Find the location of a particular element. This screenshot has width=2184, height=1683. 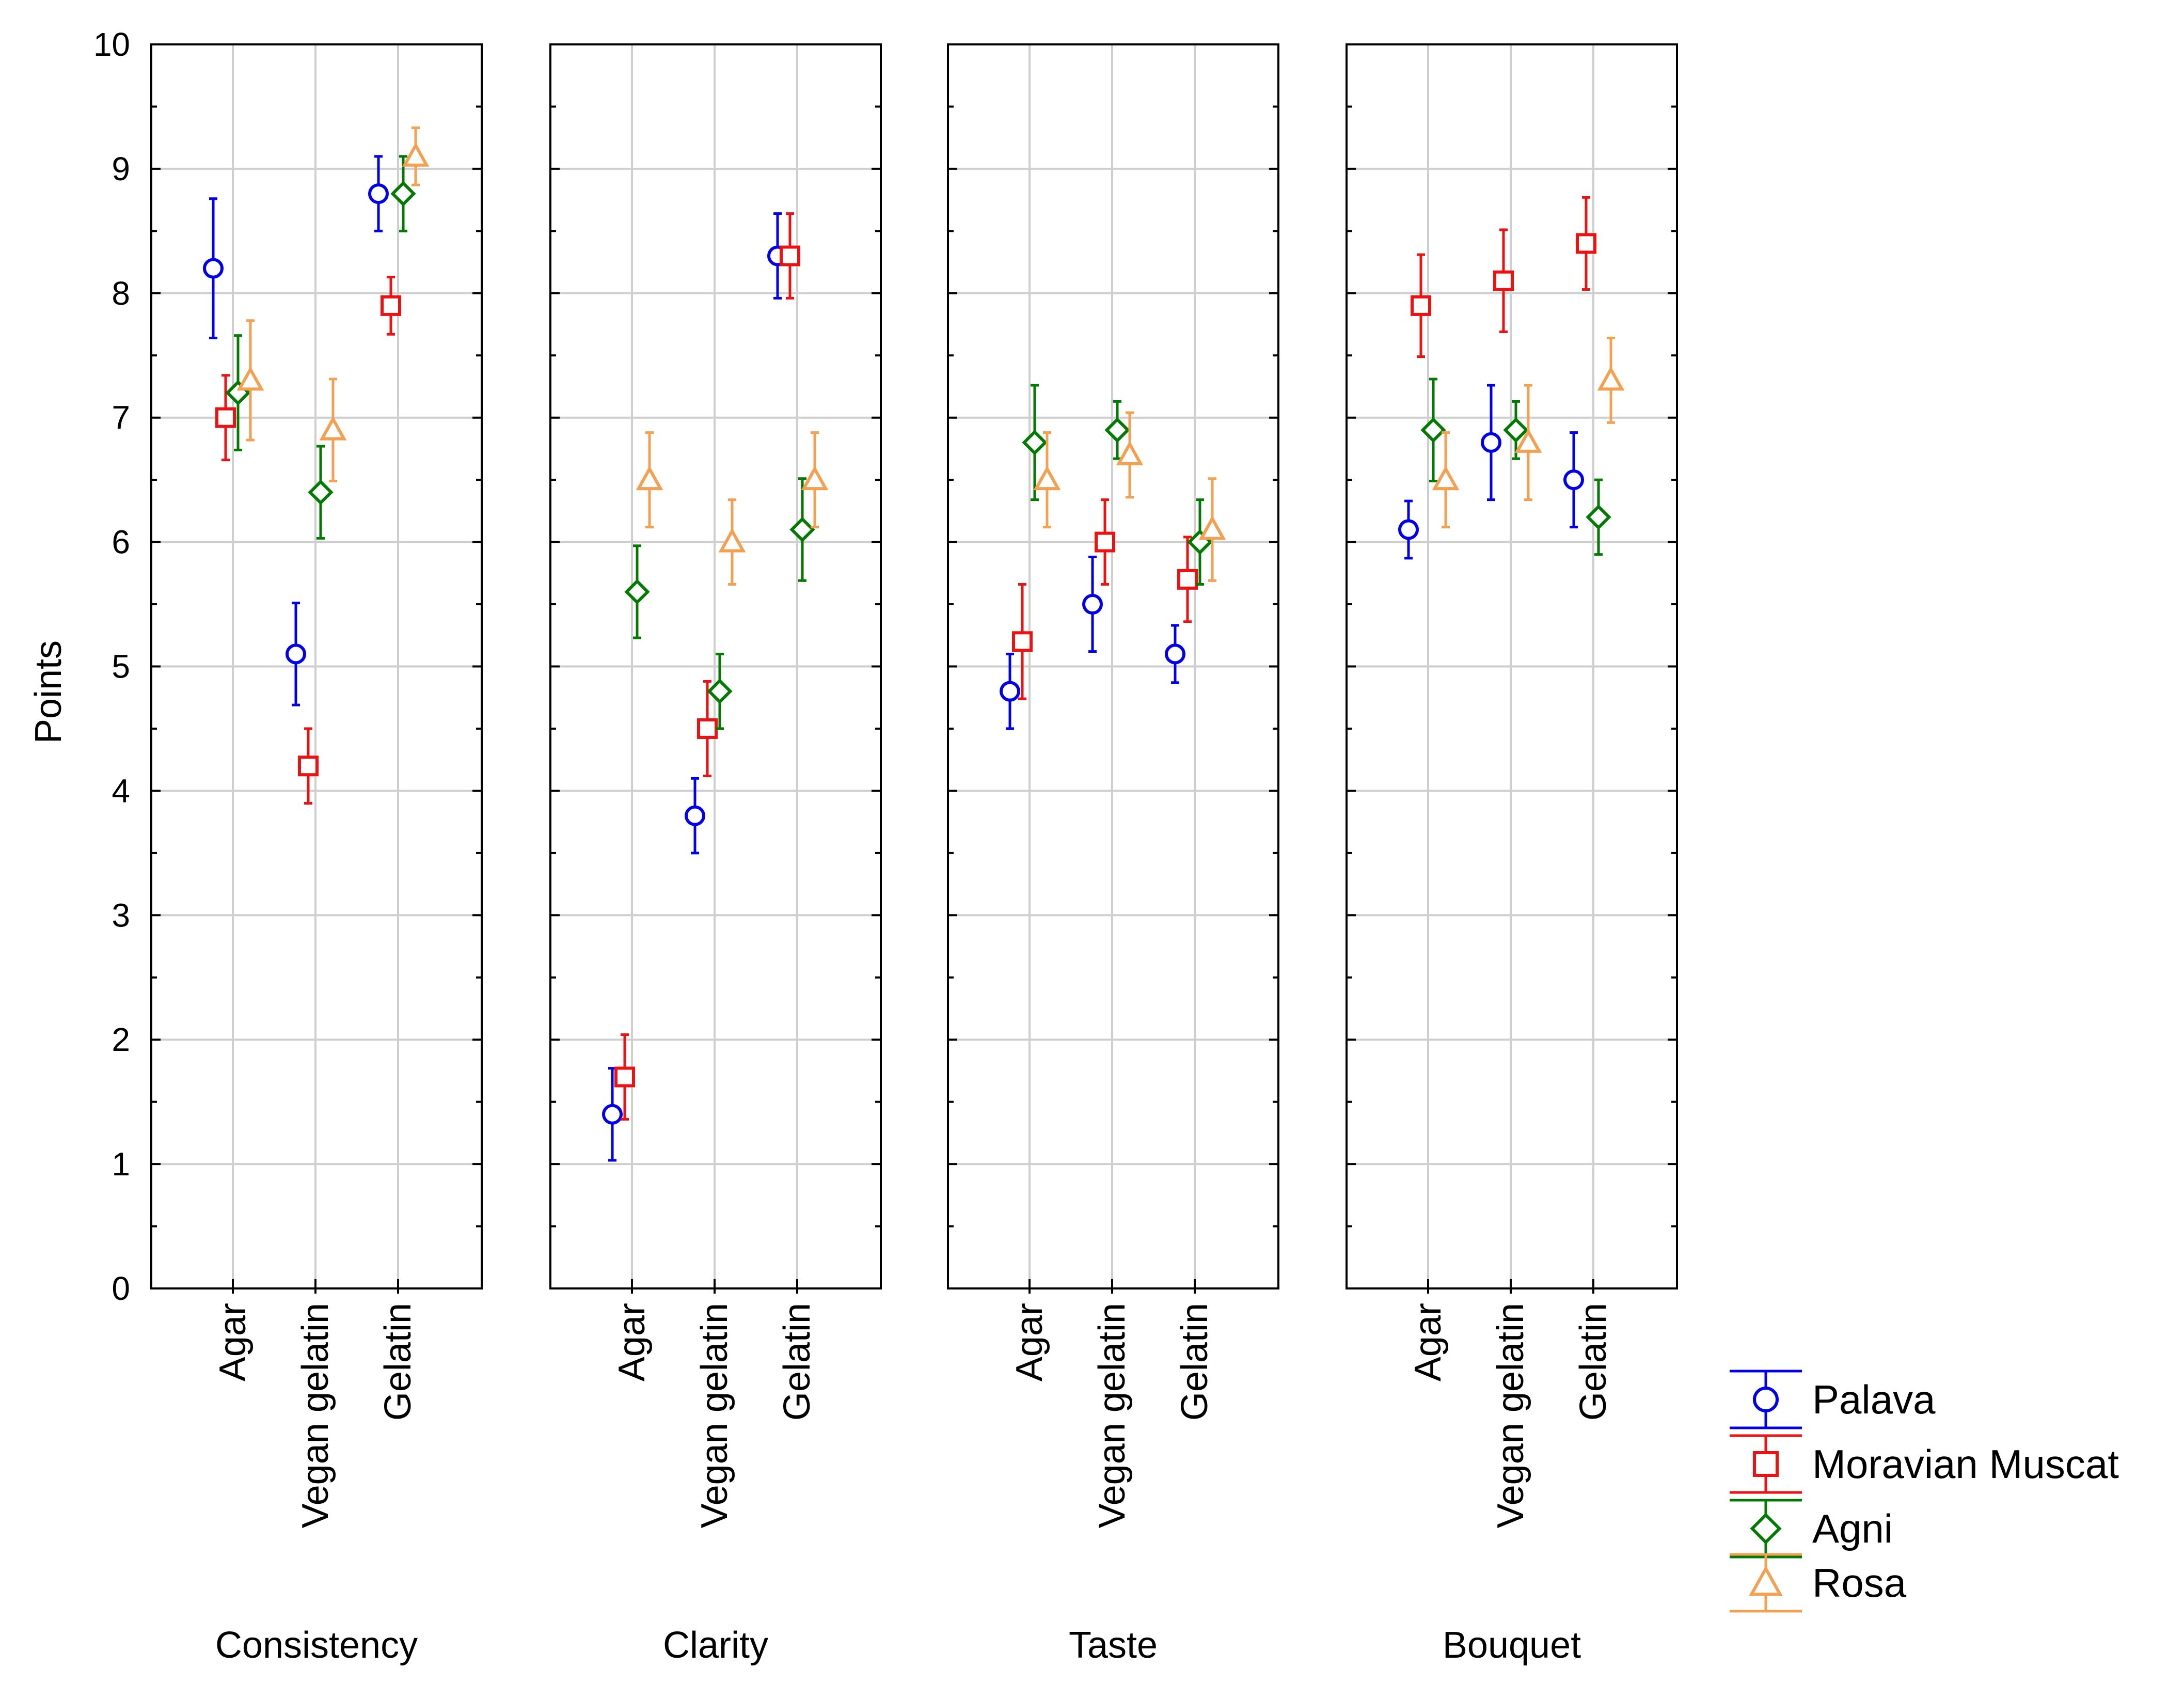

point-palava-consistency-gelatin is located at coordinates (378, 194).